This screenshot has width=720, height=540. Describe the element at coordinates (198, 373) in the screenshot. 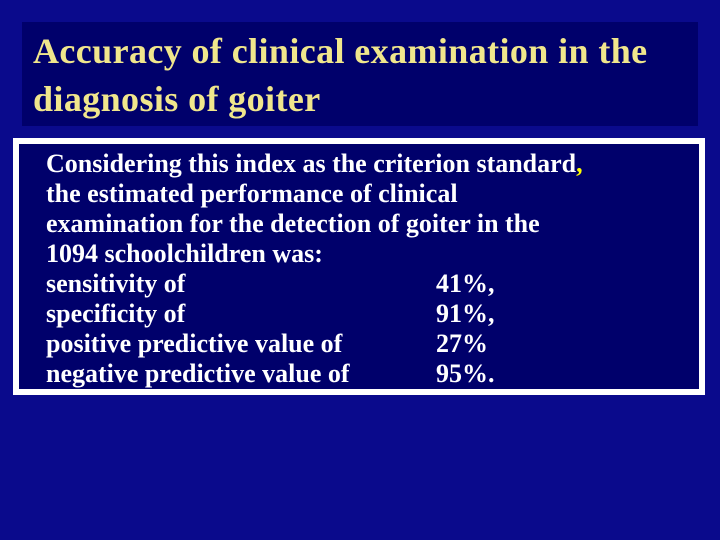

I see `metric-label-npv: negative predictive value of` at that location.